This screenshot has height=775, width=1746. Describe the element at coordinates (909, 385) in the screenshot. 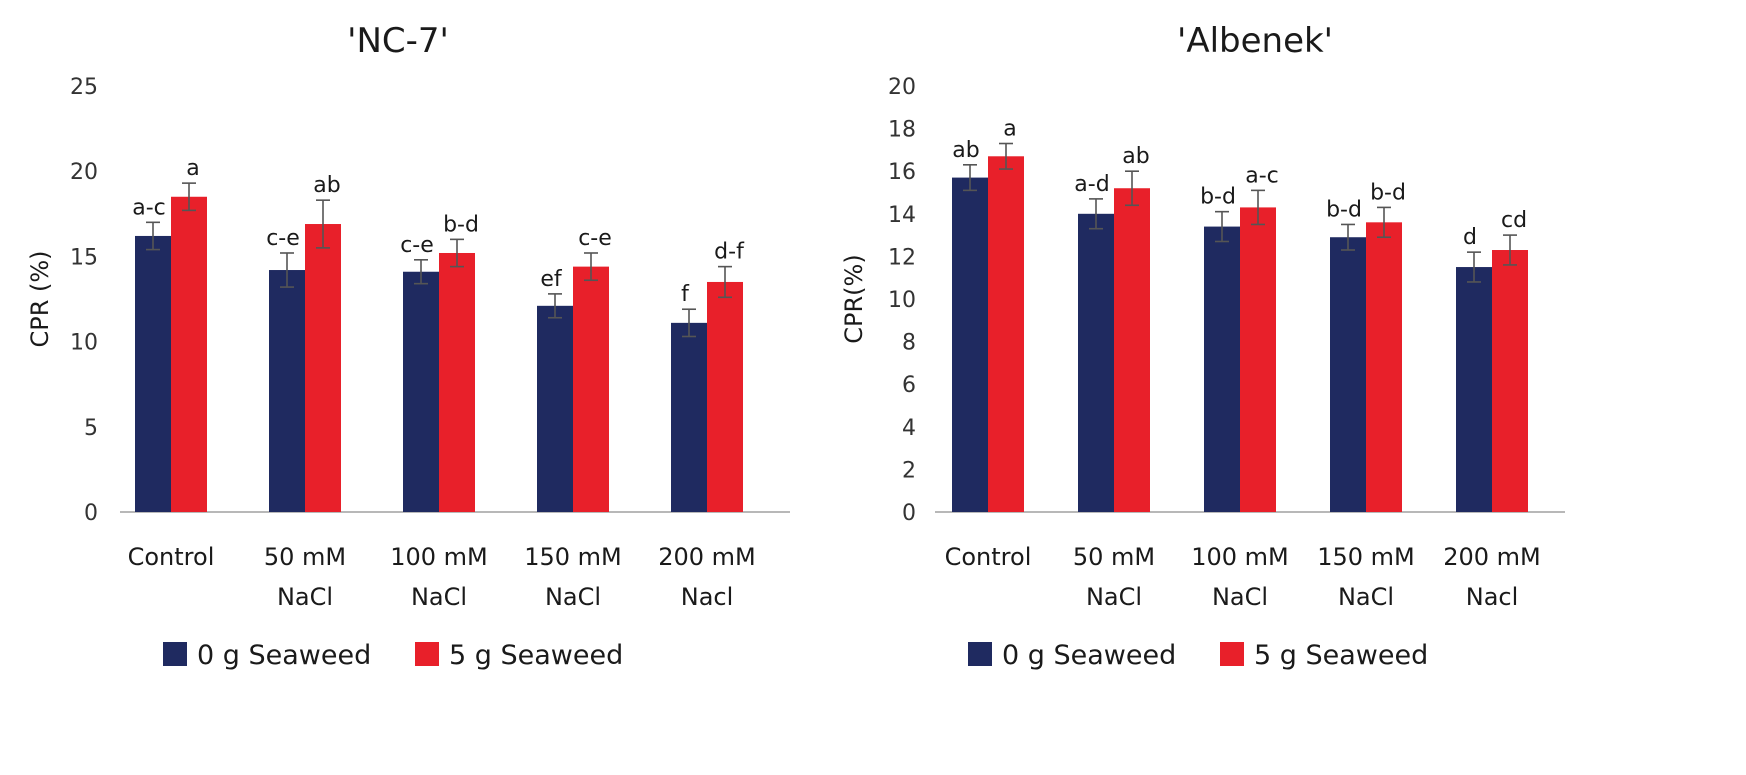

I see `y-tick-label: 6` at that location.